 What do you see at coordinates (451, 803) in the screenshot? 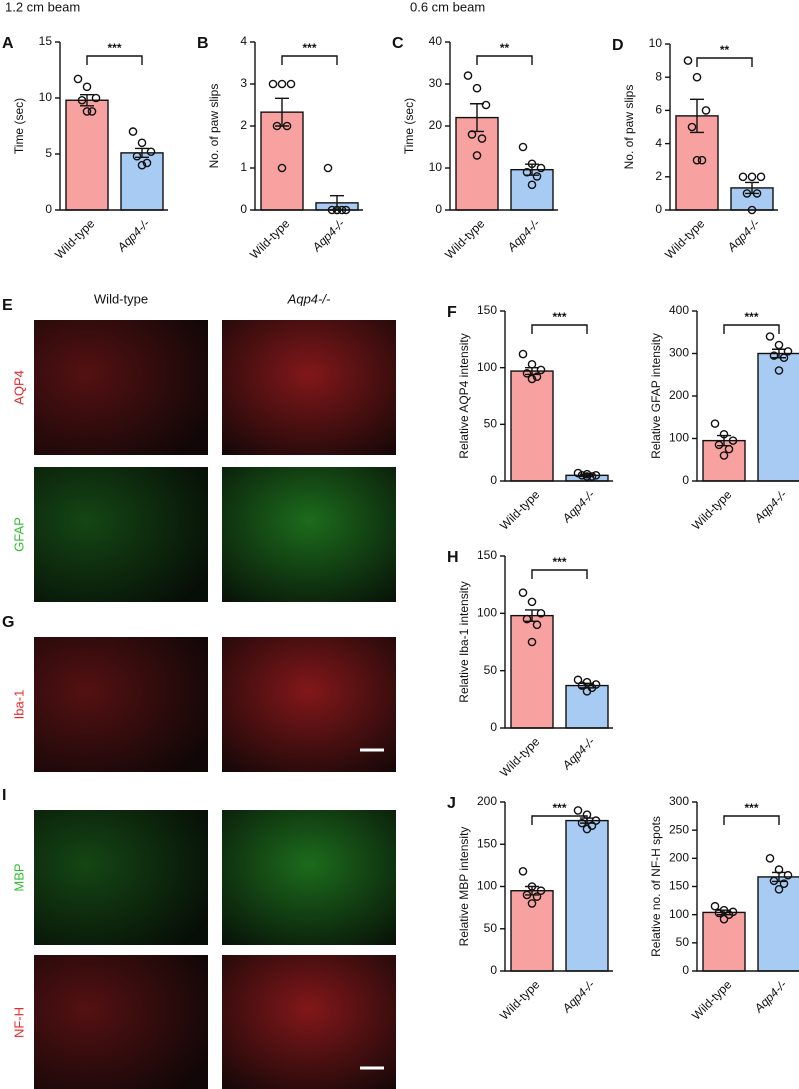
I see `panel-letter: J` at bounding box center [451, 803].